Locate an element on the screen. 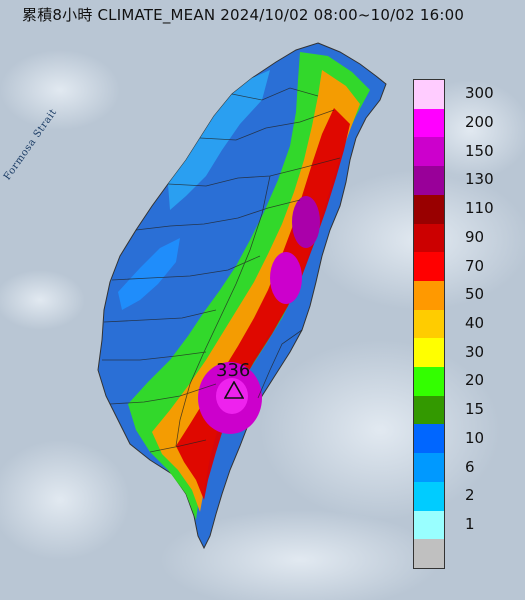 The image size is (525, 600). rain-zone-light is located at coordinates (219, 140).